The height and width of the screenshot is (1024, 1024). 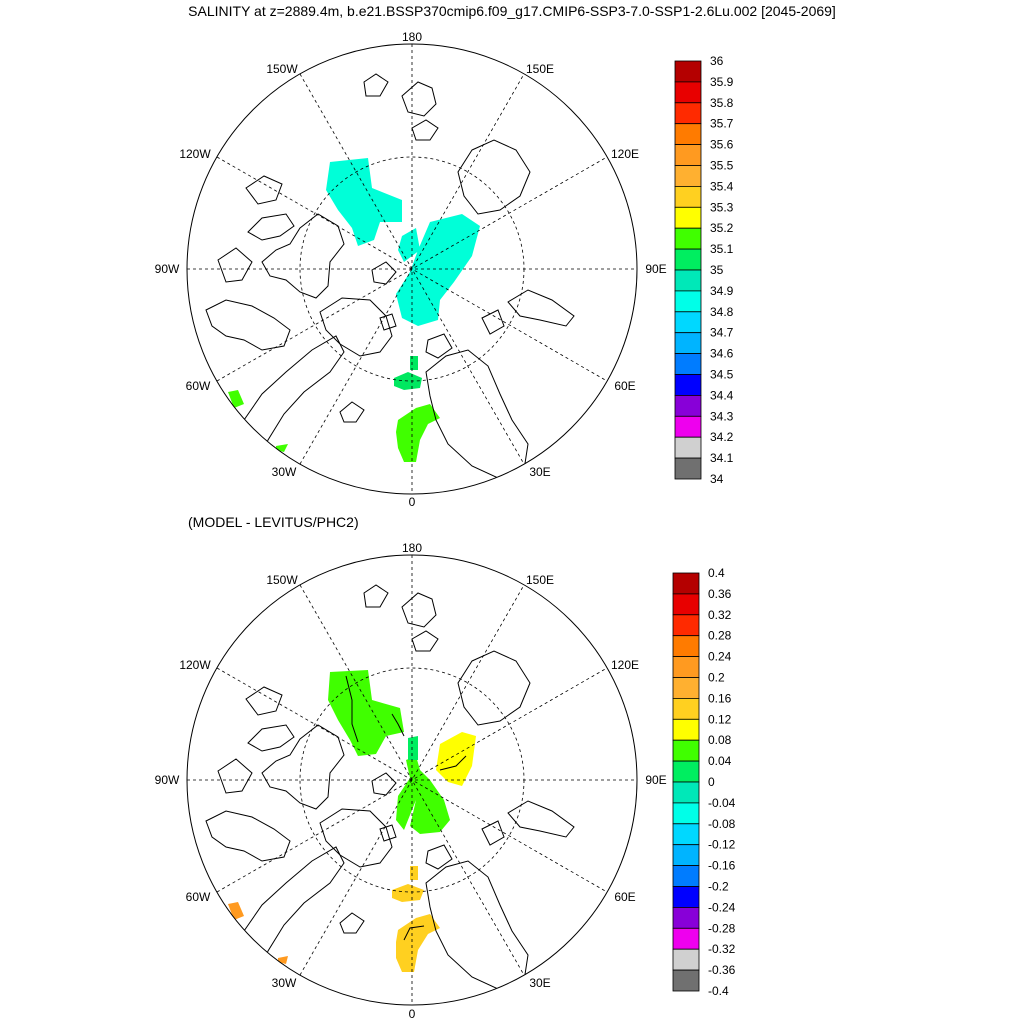 I want to click on salinity-colorbar-tick-label: 35.4, so click(x=722, y=186).